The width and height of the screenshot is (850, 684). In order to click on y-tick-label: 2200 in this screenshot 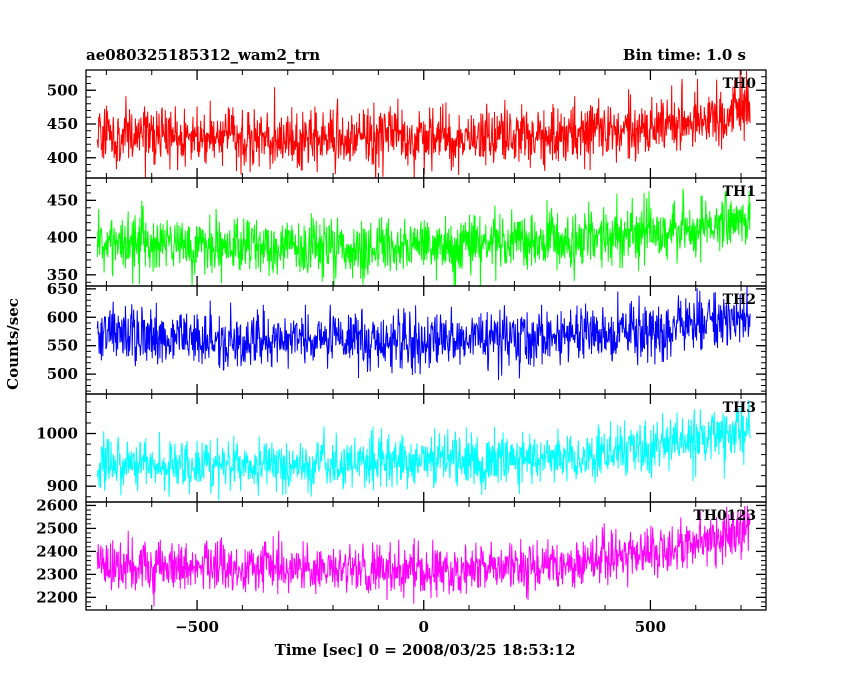, I will do `click(57, 597)`.